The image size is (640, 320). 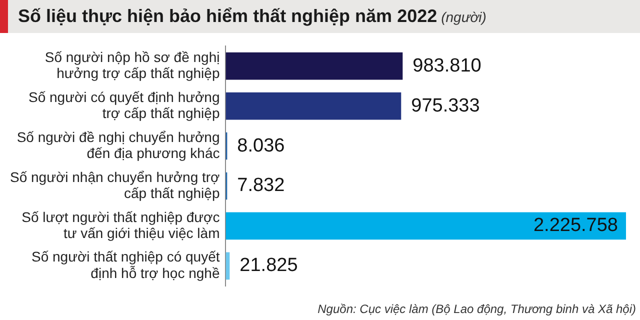 What do you see at coordinates (124, 104) in the screenshot?
I see `y-tick-label: Số người có quyết định hưởng trợ cấp thất nghiệp` at bounding box center [124, 104].